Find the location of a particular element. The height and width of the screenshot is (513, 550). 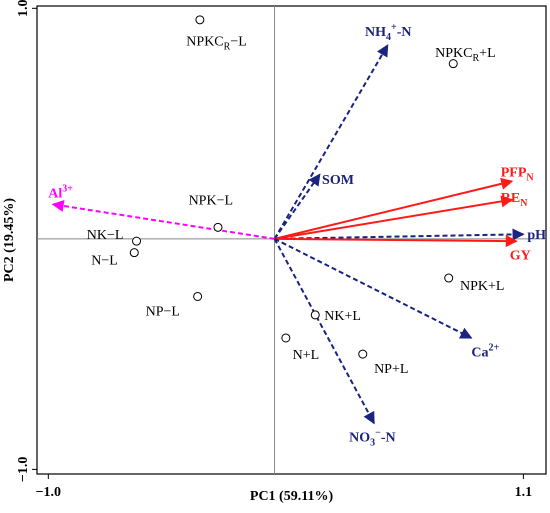

point-label: NPKCR−L is located at coordinates (216, 44).